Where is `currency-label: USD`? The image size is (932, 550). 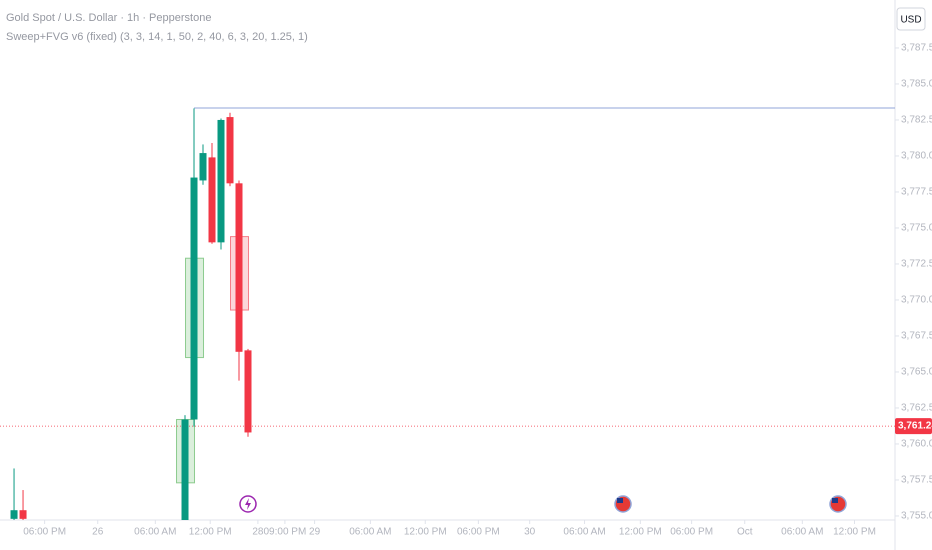
currency-label: USD is located at coordinates (910, 20).